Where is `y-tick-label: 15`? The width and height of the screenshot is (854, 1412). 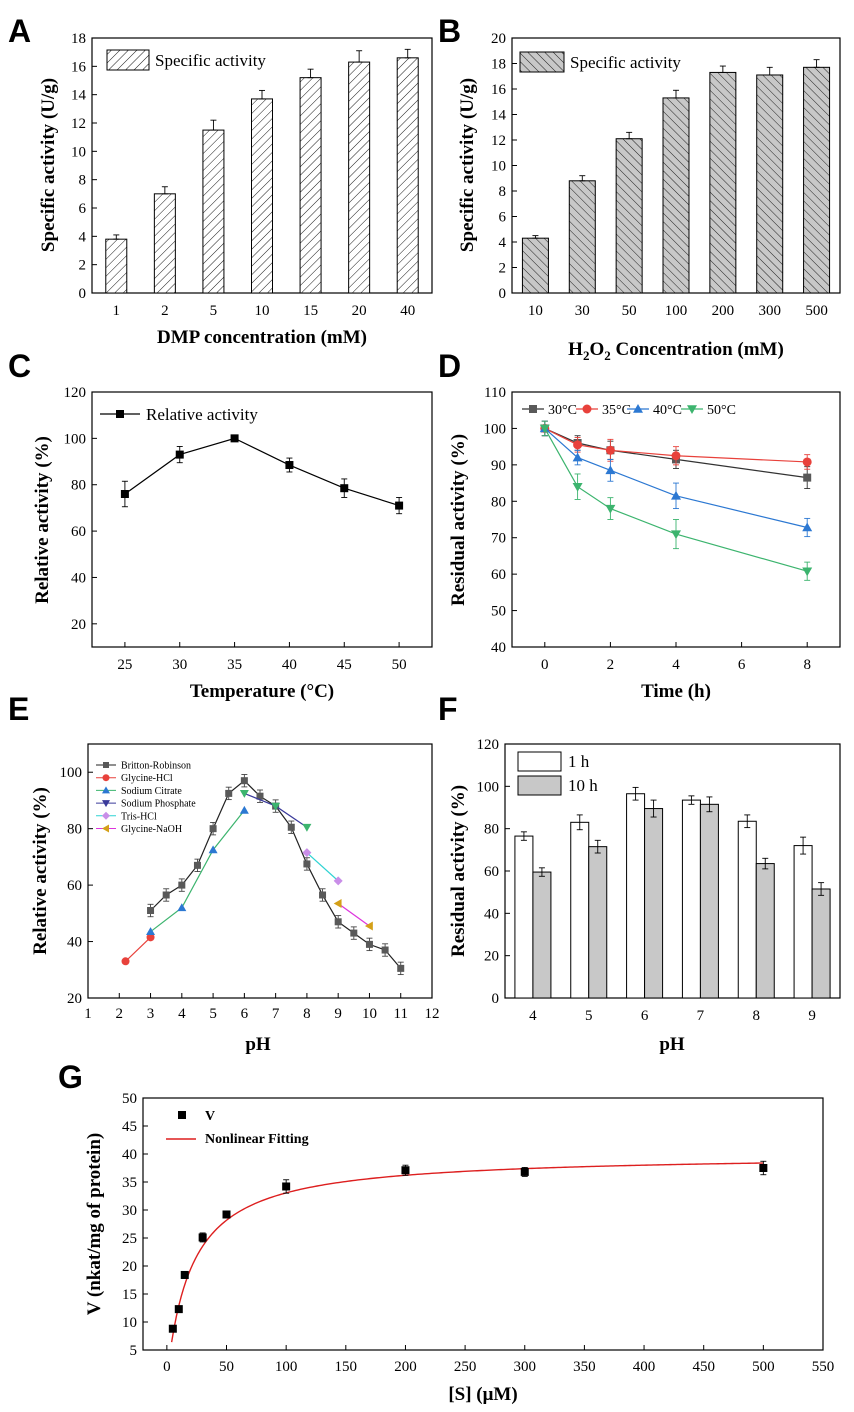 y-tick-label: 15 is located at coordinates (129, 1295).